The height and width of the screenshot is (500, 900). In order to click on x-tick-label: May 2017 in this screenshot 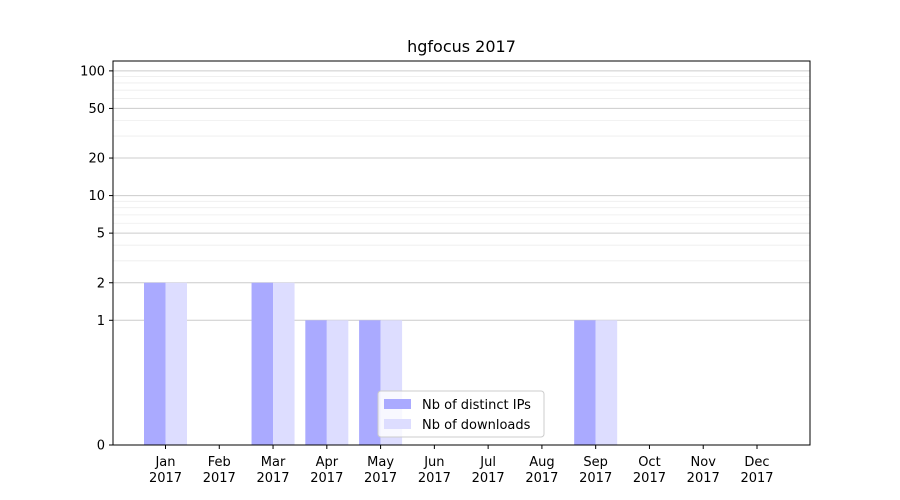, I will do `click(380, 470)`.